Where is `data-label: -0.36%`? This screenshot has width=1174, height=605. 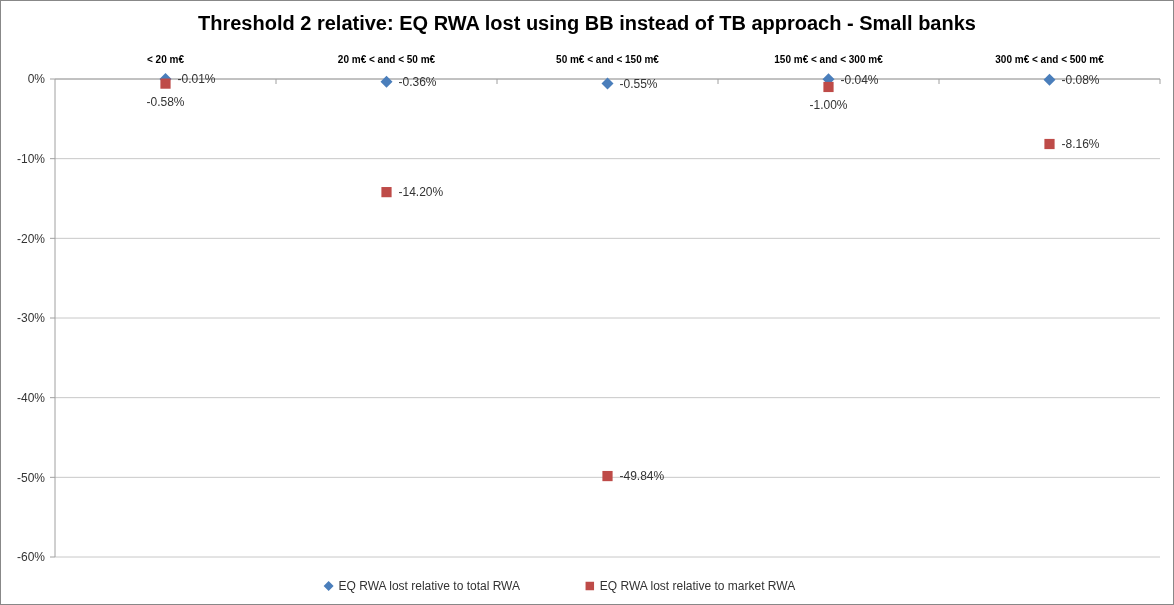
data-label: -0.36% is located at coordinates (417, 82).